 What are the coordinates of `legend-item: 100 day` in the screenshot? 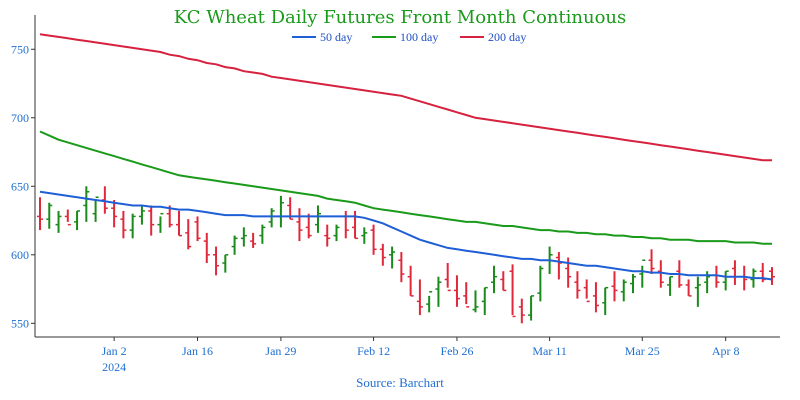 It's located at (405, 37).